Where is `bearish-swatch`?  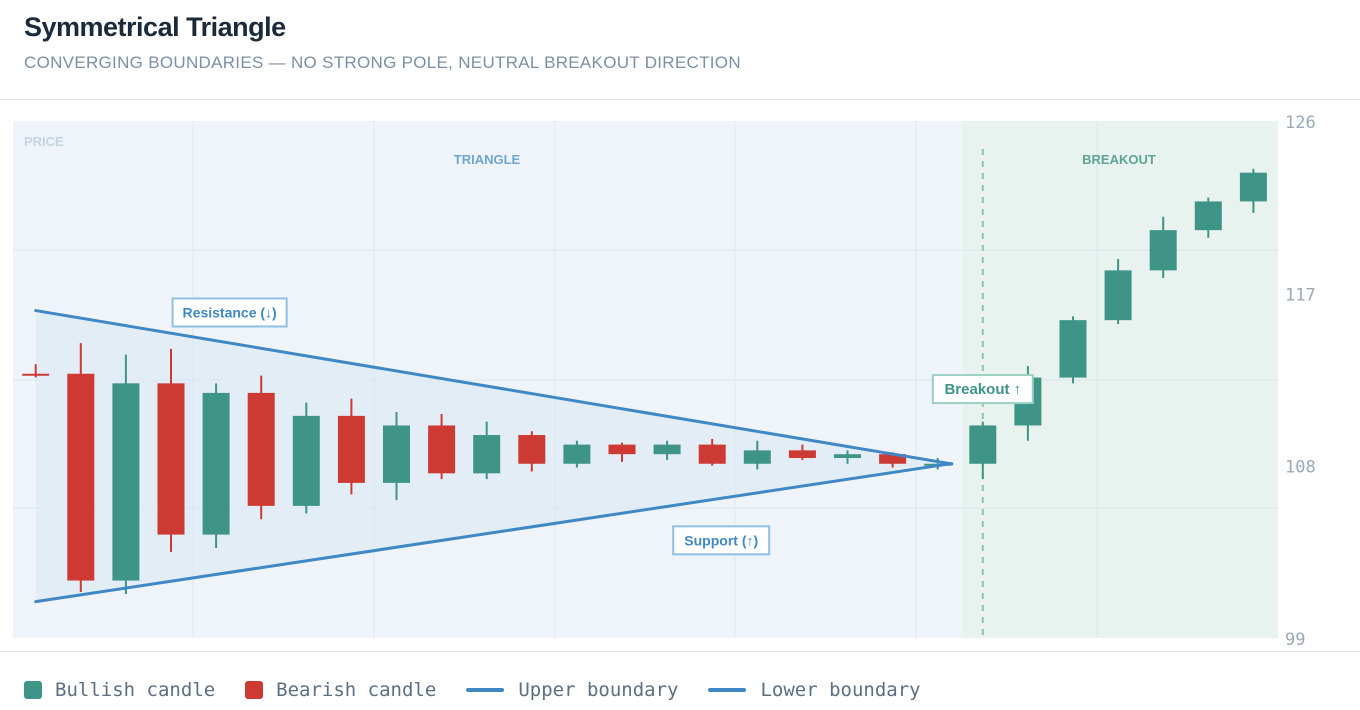
bearish-swatch is located at coordinates (254, 690).